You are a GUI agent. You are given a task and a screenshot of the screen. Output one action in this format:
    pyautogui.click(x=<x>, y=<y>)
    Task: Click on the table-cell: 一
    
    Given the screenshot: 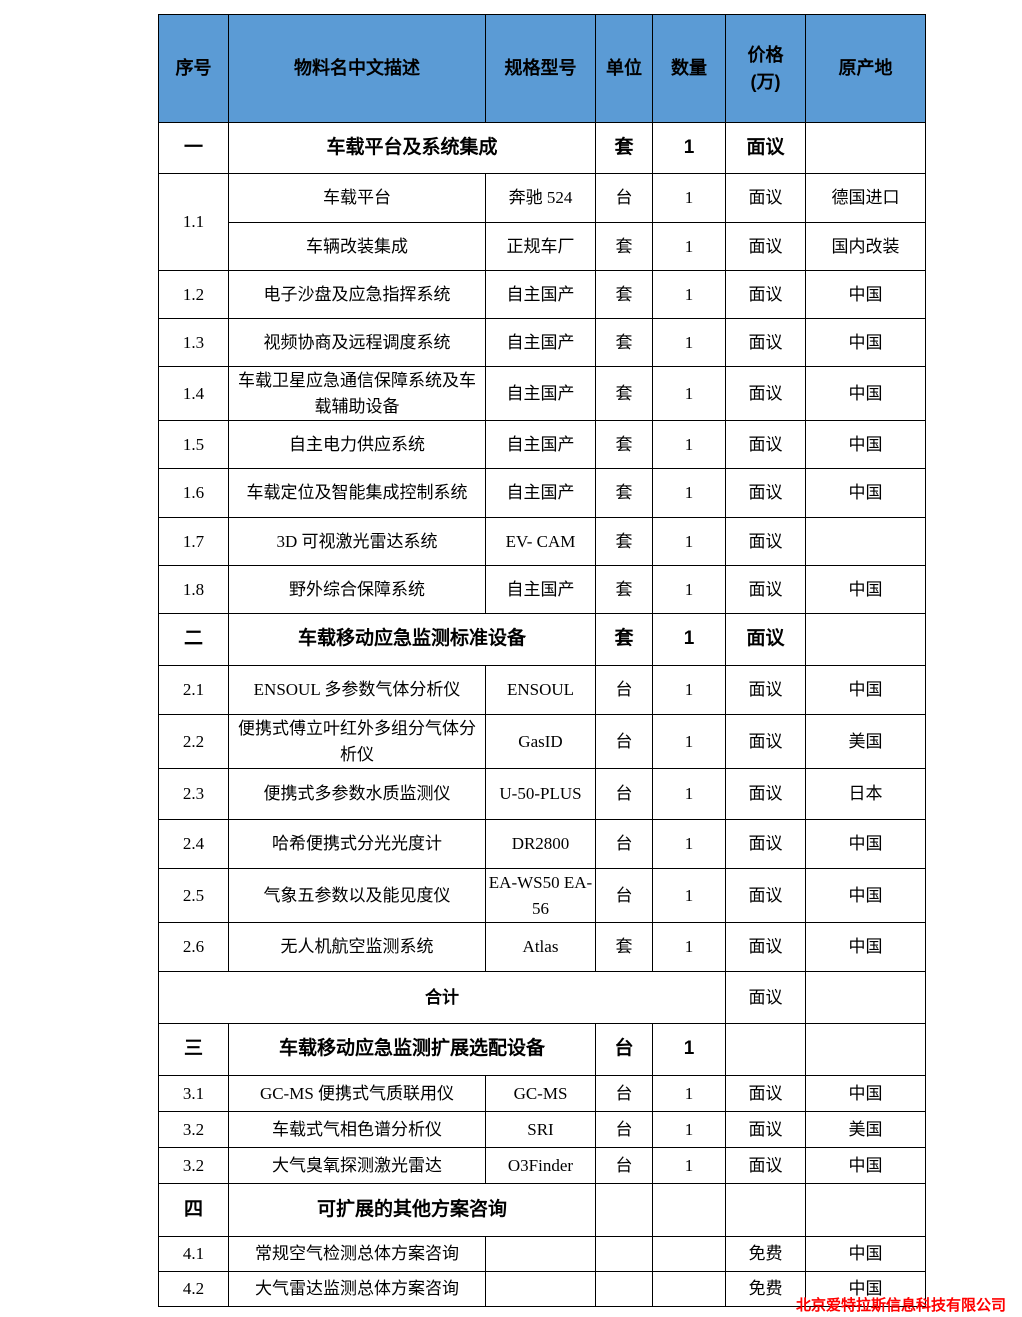 What is the action you would take?
    pyautogui.click(x=193, y=148)
    